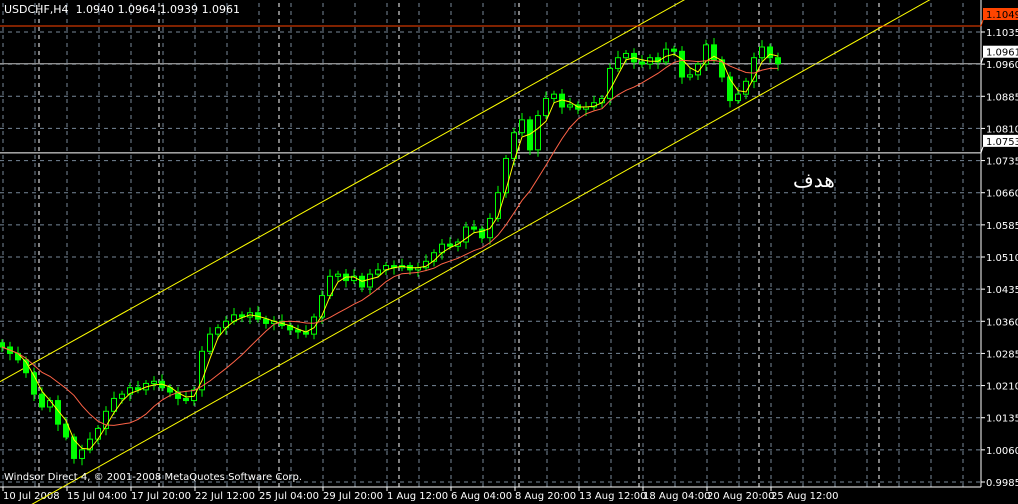 This screenshot has height=504, width=1018. Describe the element at coordinates (982, 150) in the screenshot. I see `level-price-label-connector` at that location.